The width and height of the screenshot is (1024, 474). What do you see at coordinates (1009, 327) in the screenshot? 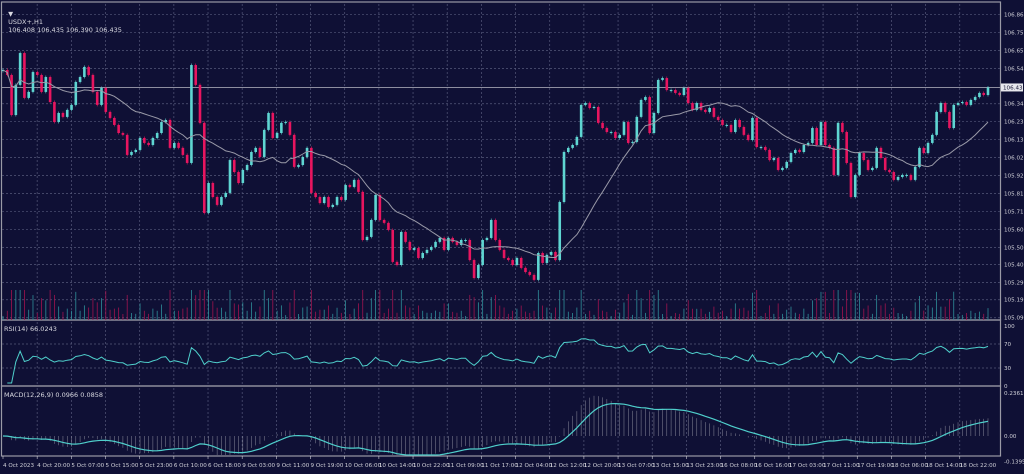
I see `rsi-axis-label: 100` at bounding box center [1009, 327].